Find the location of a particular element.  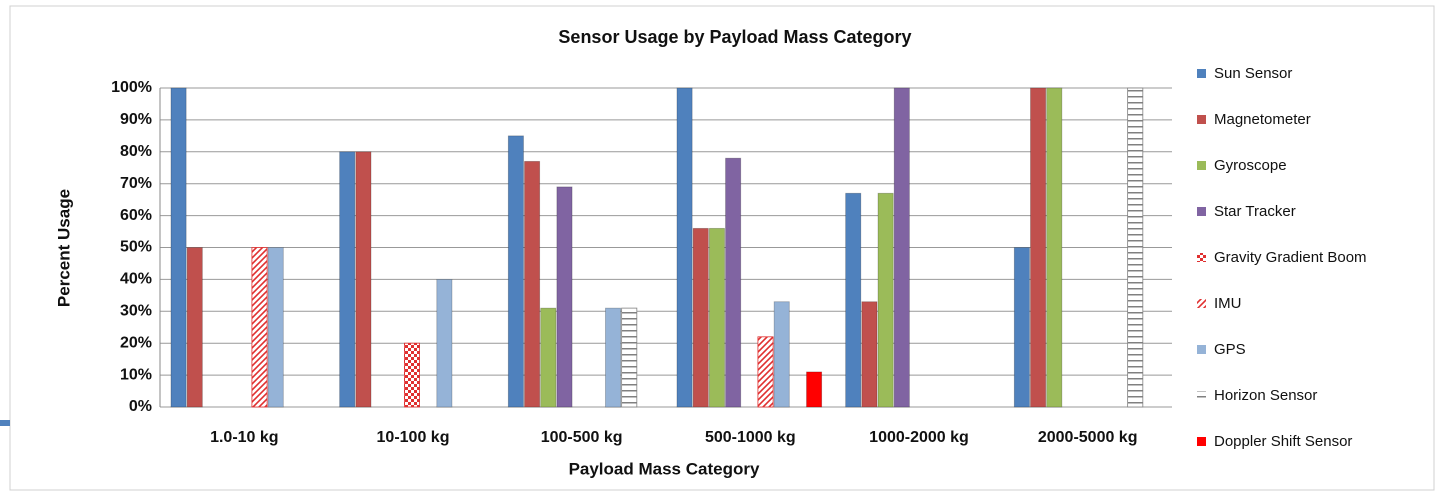

chart-title: Sensor Usage by Payload Mass Category is located at coordinates (734, 37).